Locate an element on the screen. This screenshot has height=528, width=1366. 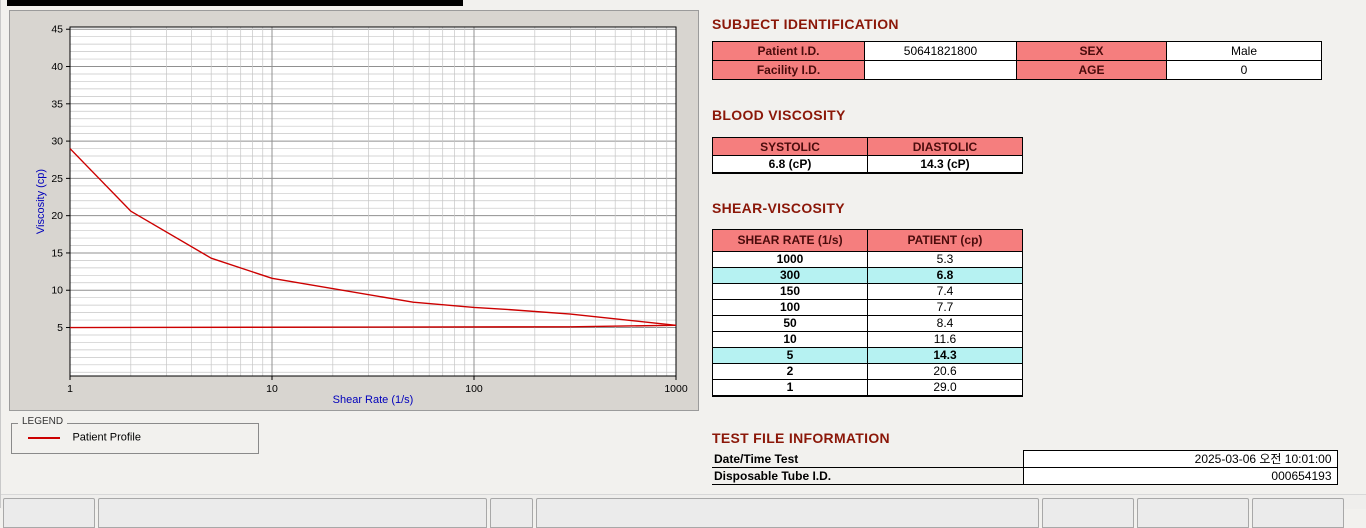
patient-cp-cell: 14.3 is located at coordinates (945, 355).